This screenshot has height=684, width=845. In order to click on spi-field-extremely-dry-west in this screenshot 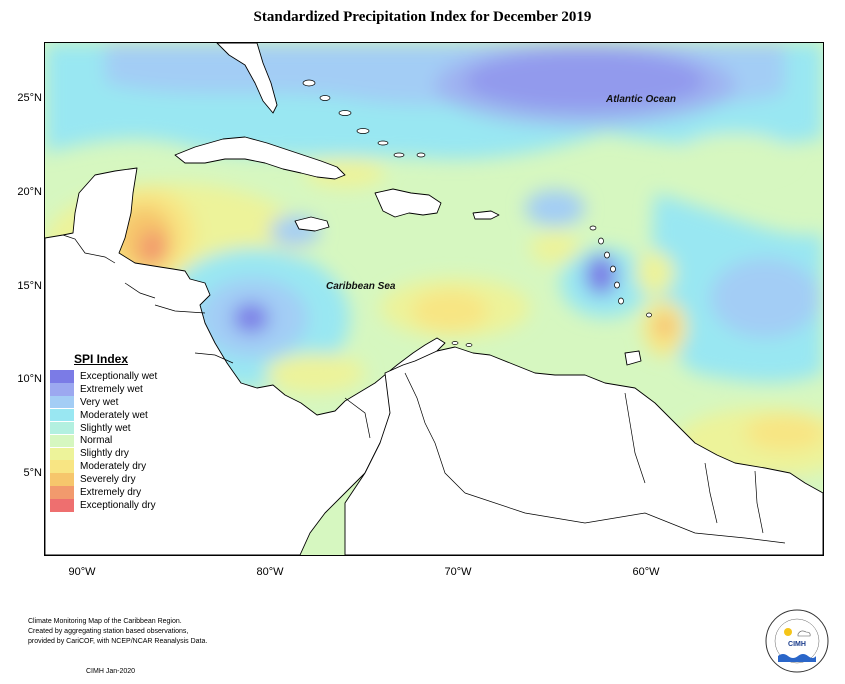, I will do `click(153, 248)`.